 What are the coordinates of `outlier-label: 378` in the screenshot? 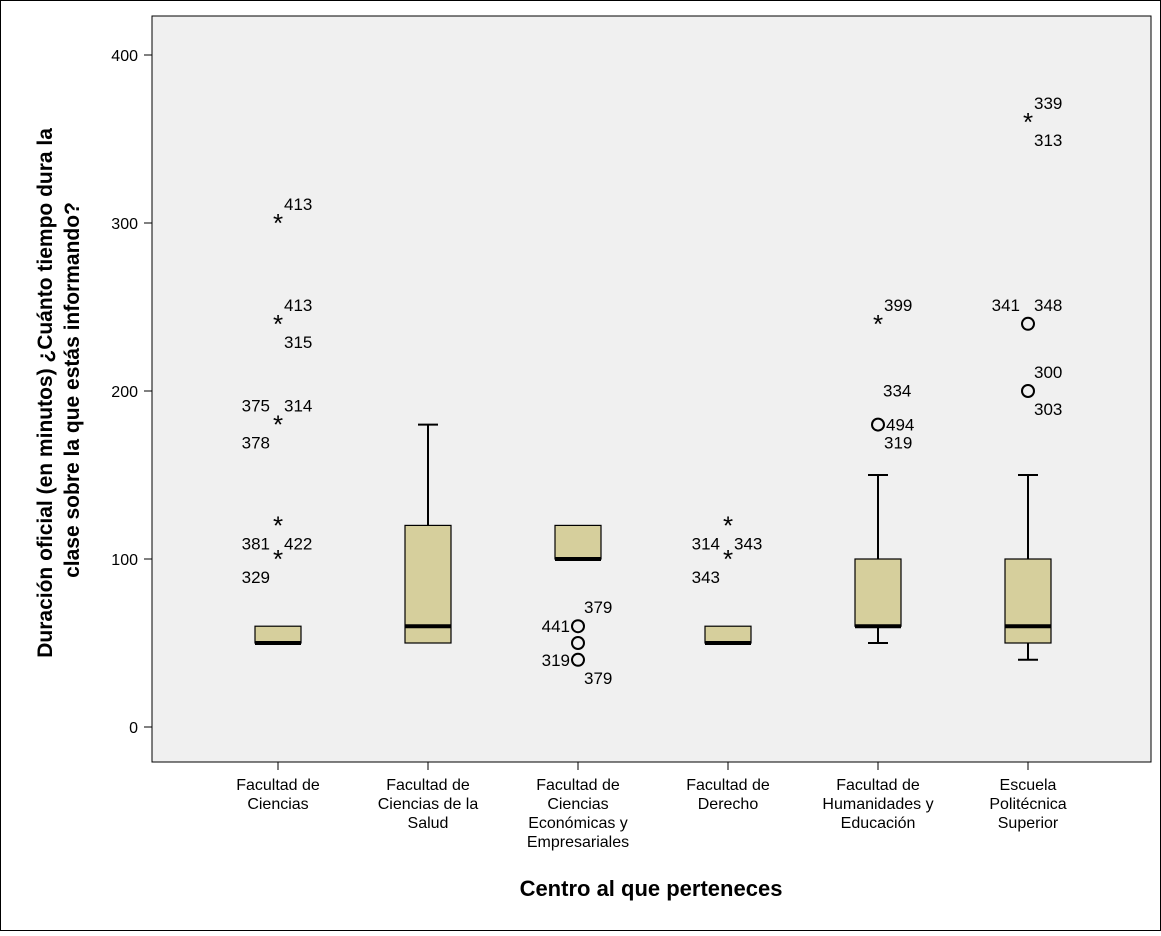 It's located at (256, 443).